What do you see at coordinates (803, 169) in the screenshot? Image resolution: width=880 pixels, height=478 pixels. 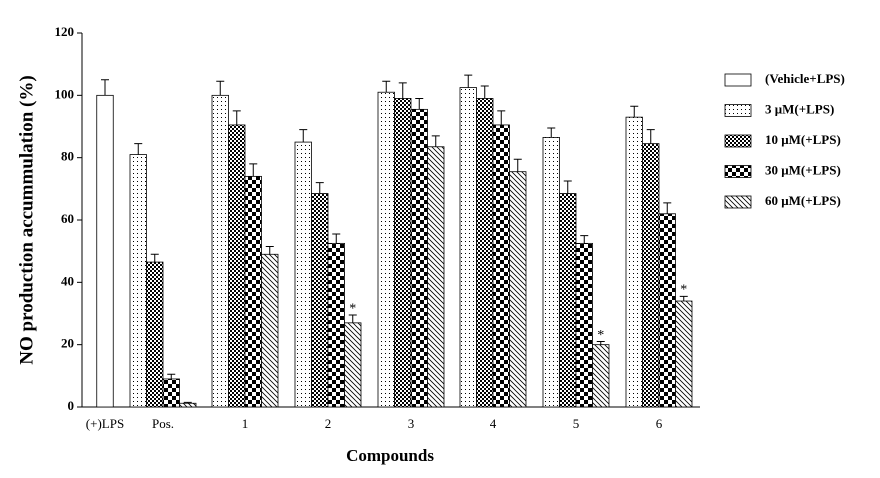 I see `legend-label: 30 μM(+LPS)` at bounding box center [803, 169].